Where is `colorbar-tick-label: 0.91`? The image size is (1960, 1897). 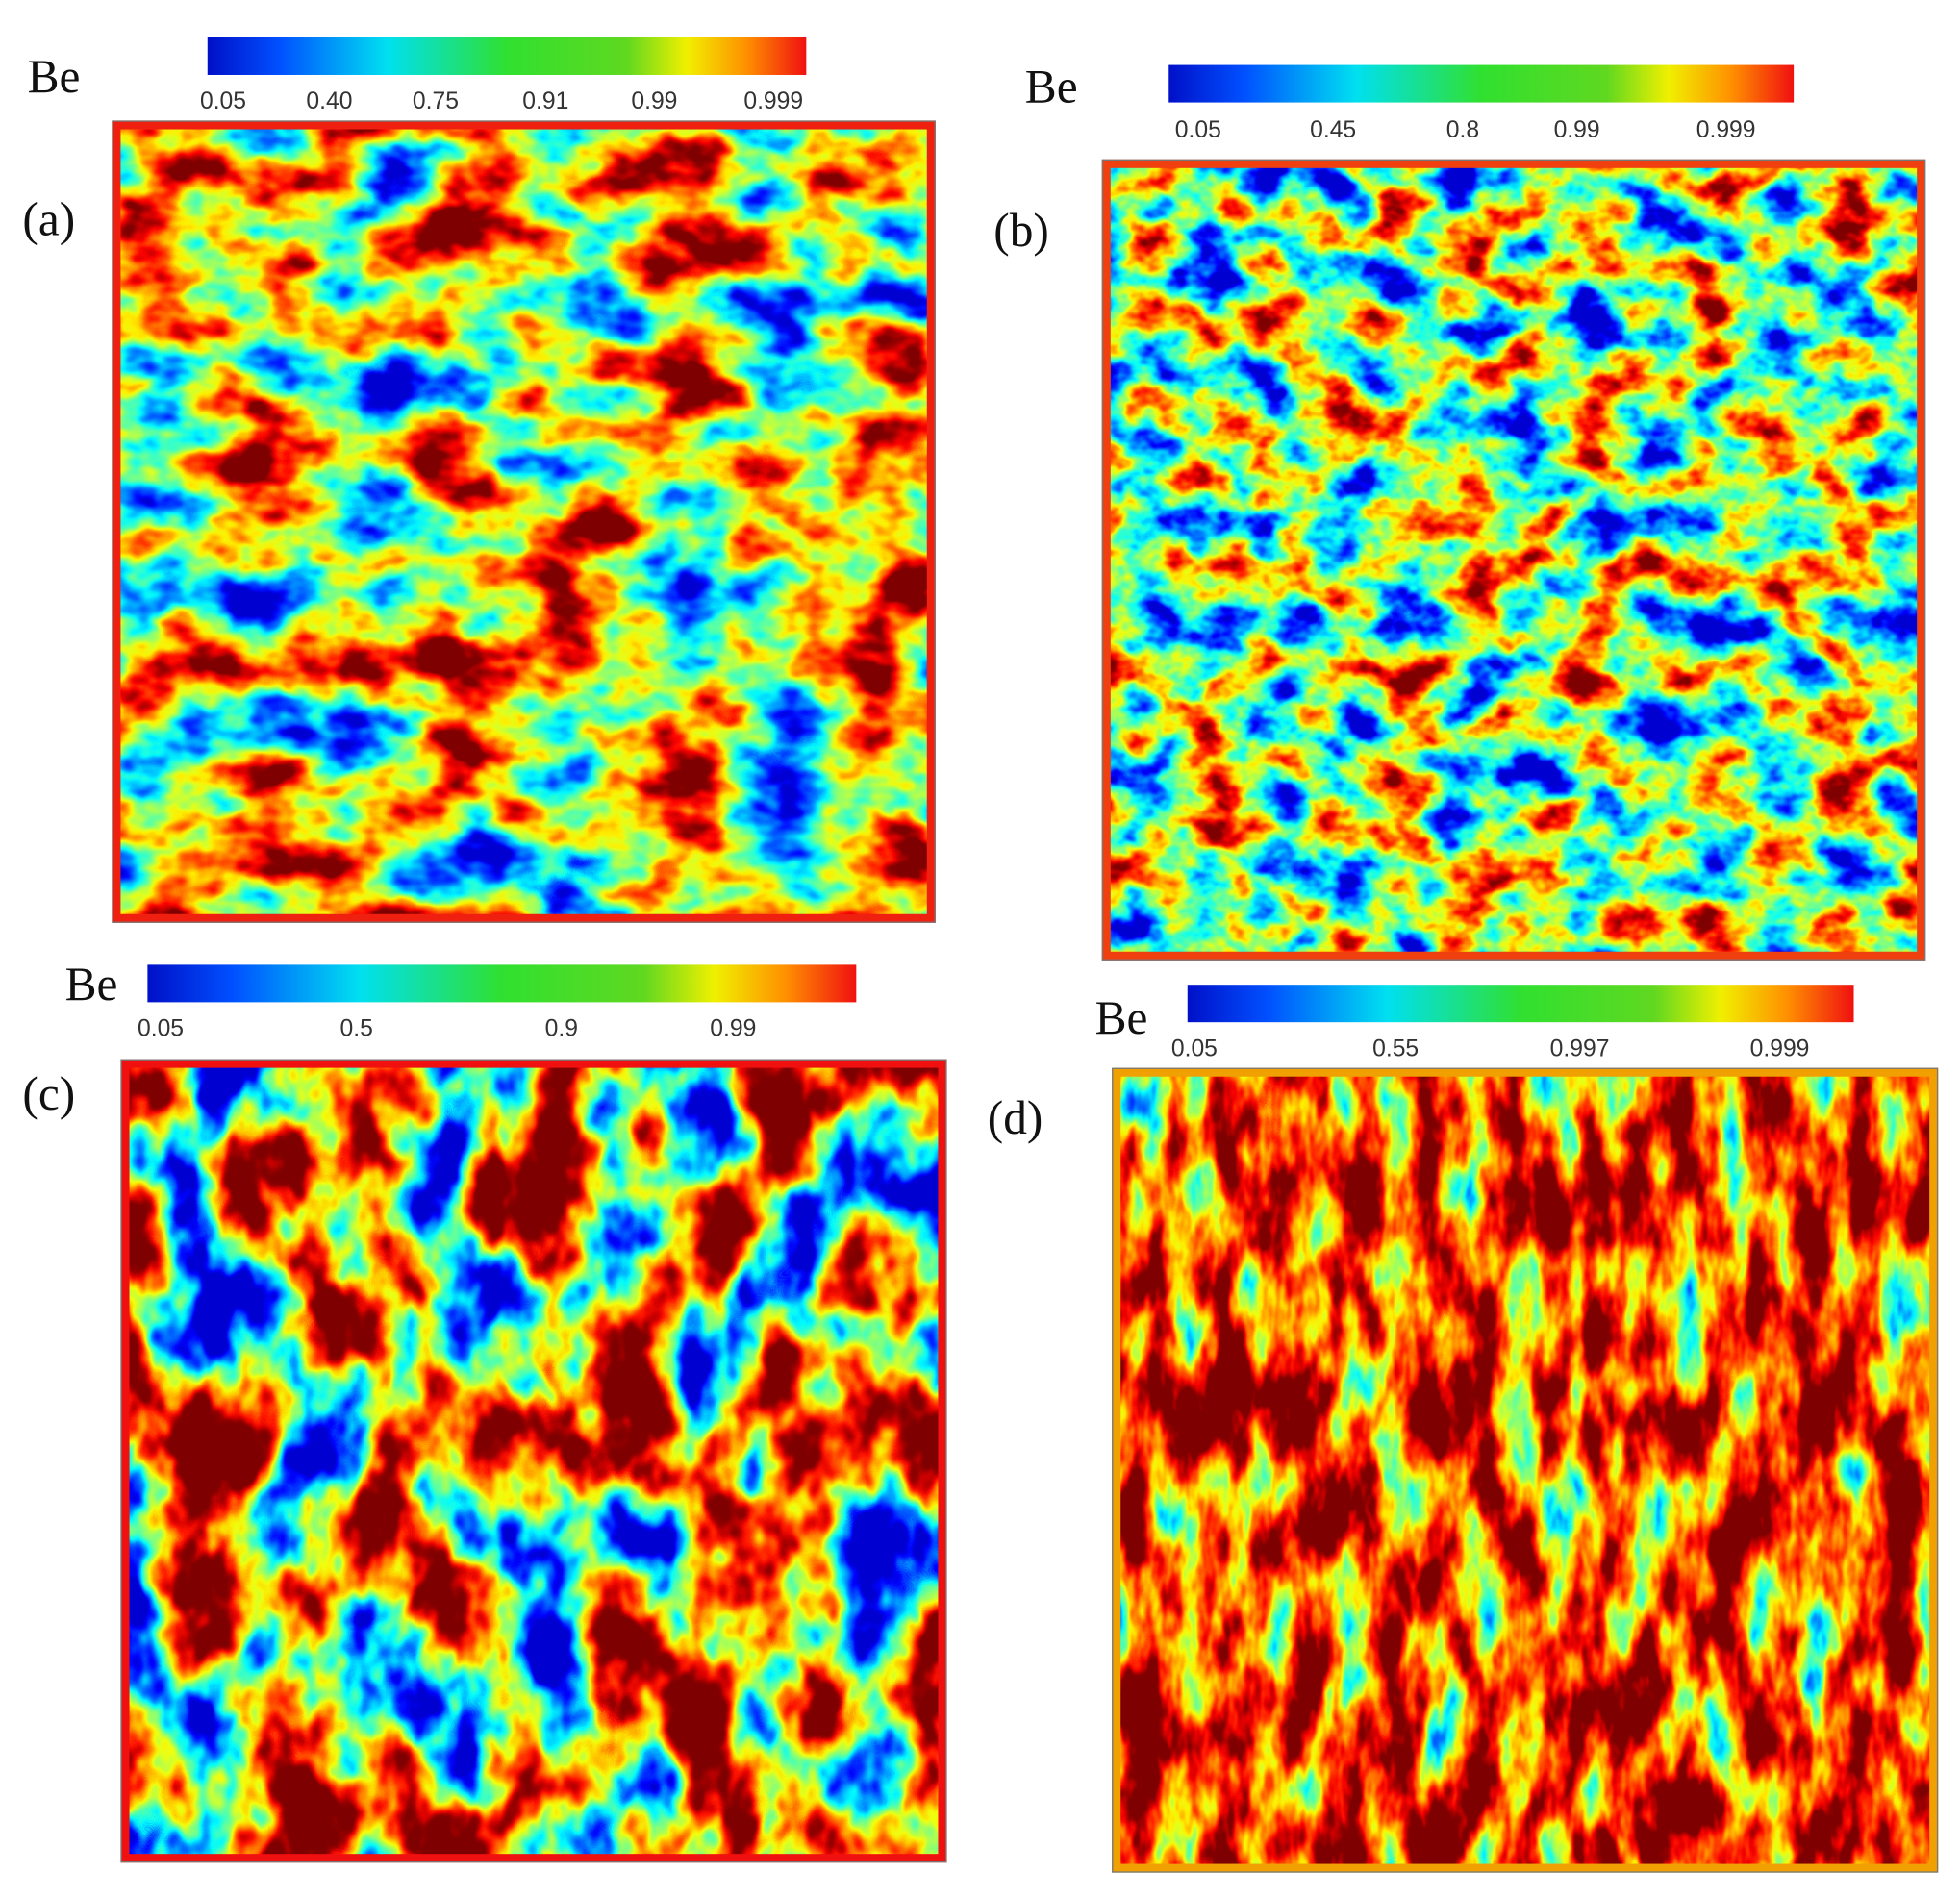
colorbar-tick-label: 0.91 is located at coordinates (545, 101).